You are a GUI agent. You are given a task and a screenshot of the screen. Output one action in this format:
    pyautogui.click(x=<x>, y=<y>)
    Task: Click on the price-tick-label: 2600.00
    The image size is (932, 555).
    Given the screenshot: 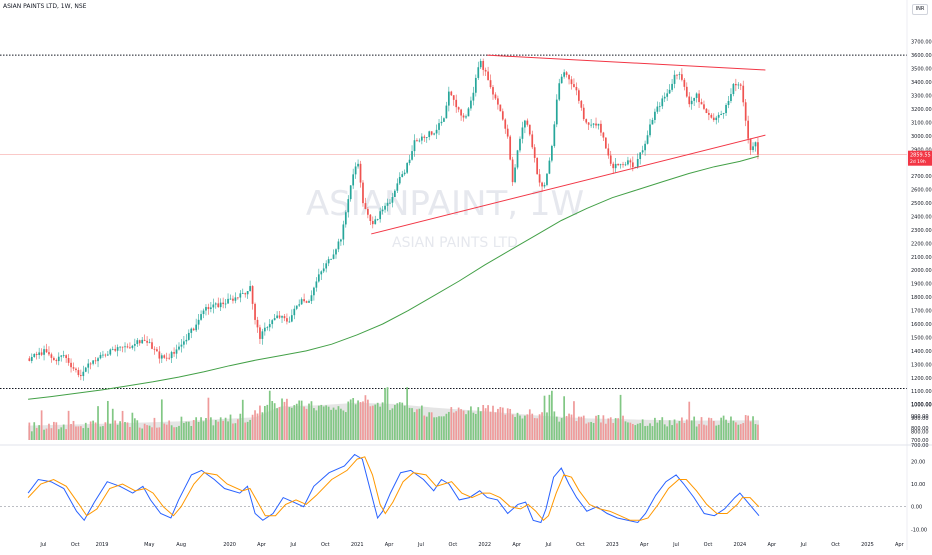 What is the action you would take?
    pyautogui.click(x=921, y=191)
    